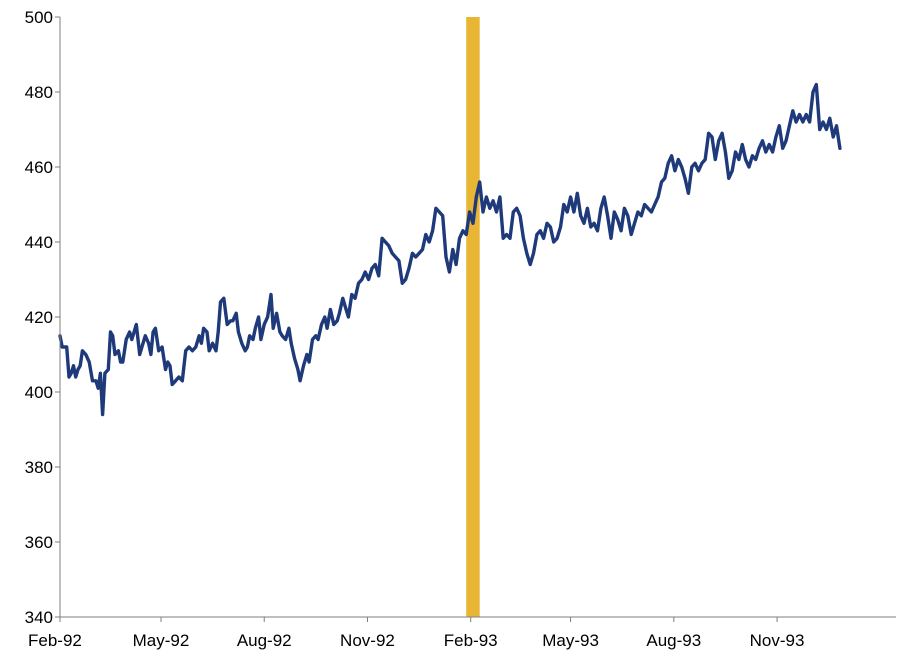 The height and width of the screenshot is (660, 910). I want to click on highlight-band-layer, so click(473, 317).